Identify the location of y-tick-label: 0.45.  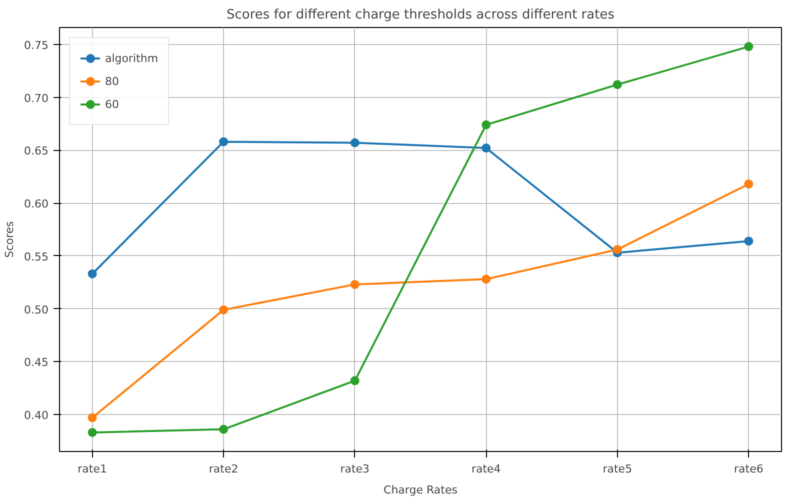
(36, 363).